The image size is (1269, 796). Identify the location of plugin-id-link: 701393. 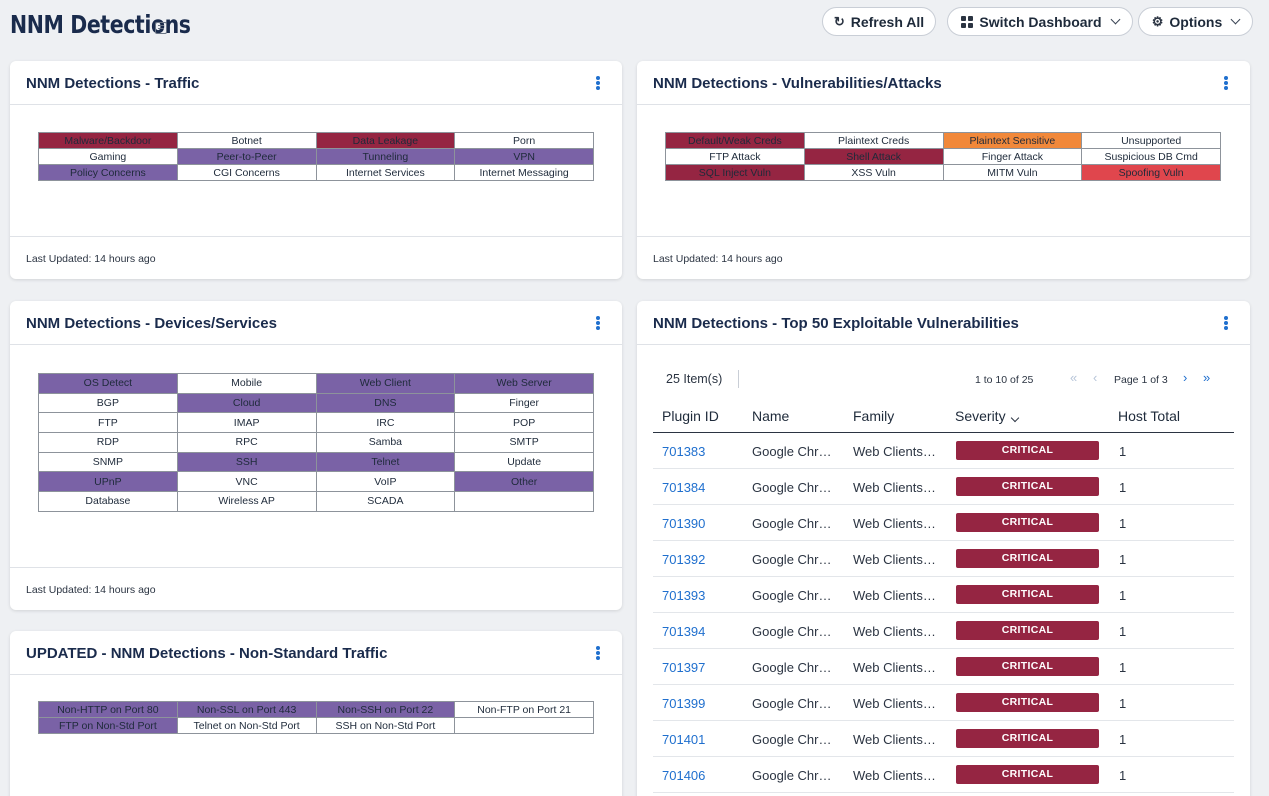
(684, 595).